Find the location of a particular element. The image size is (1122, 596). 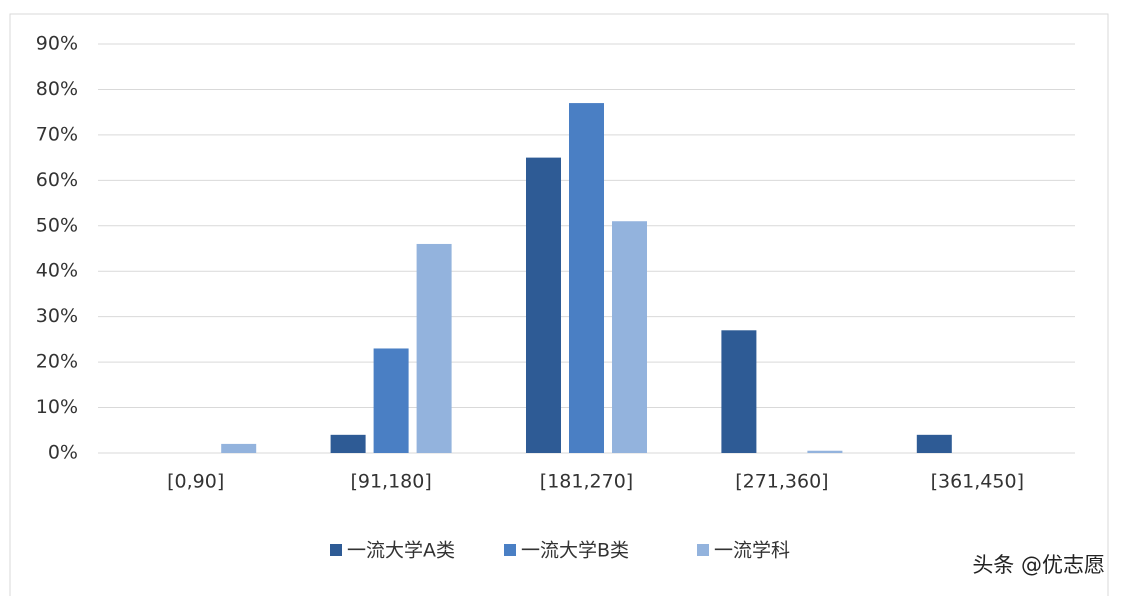

y-tick-label: 40% is located at coordinates (57, 271).